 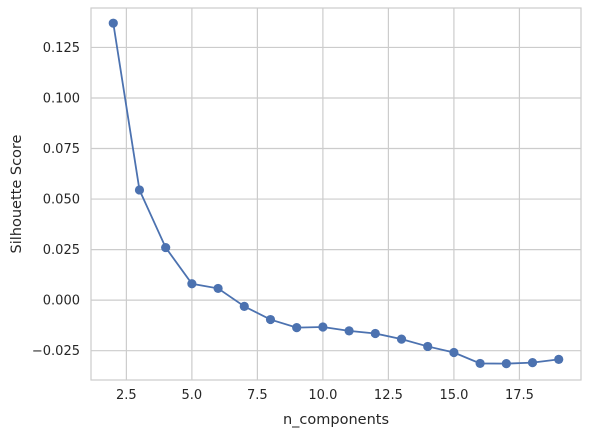 I want to click on y-tick-label: 0.075, so click(x=61, y=149).